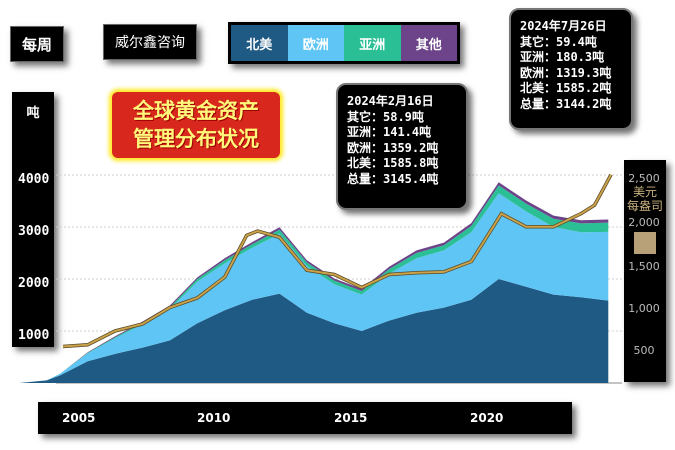 The image size is (675, 450). I want to click on annotation-date: 2024年2月16日, so click(390, 101).